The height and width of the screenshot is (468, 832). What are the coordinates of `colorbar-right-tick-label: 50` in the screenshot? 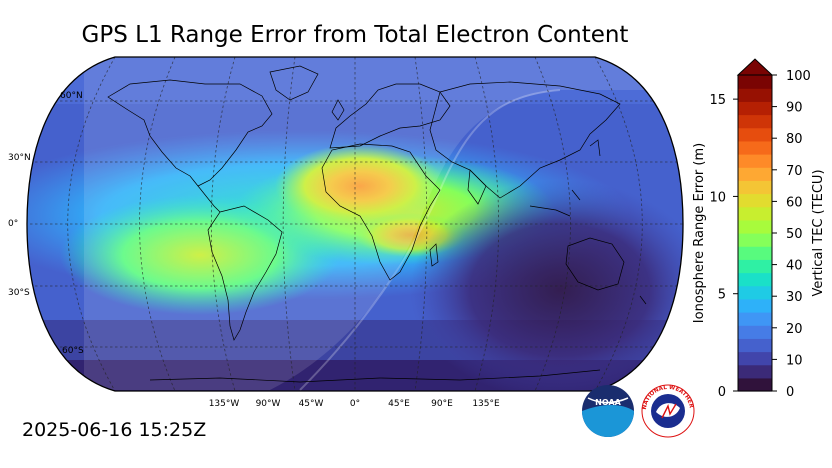 It's located at (794, 234).